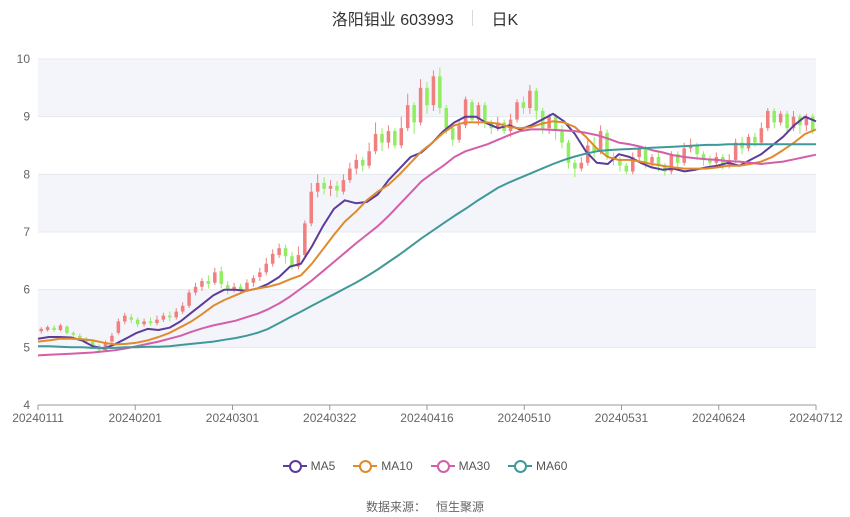 The height and width of the screenshot is (517, 850). What do you see at coordinates (26, 347) in the screenshot?
I see `y-tick-label: 5` at bounding box center [26, 347].